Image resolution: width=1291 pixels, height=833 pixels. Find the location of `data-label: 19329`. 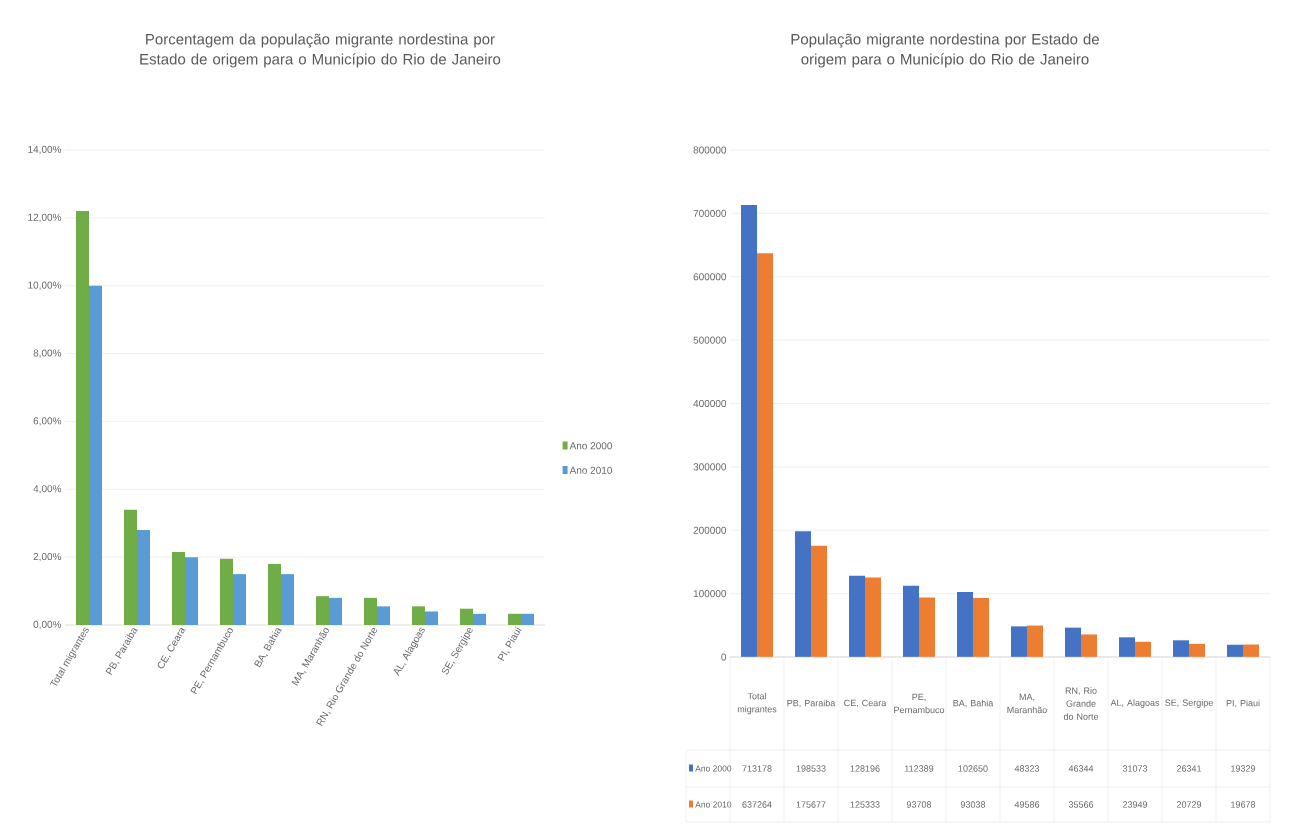

data-label: 19329 is located at coordinates (1243, 768).